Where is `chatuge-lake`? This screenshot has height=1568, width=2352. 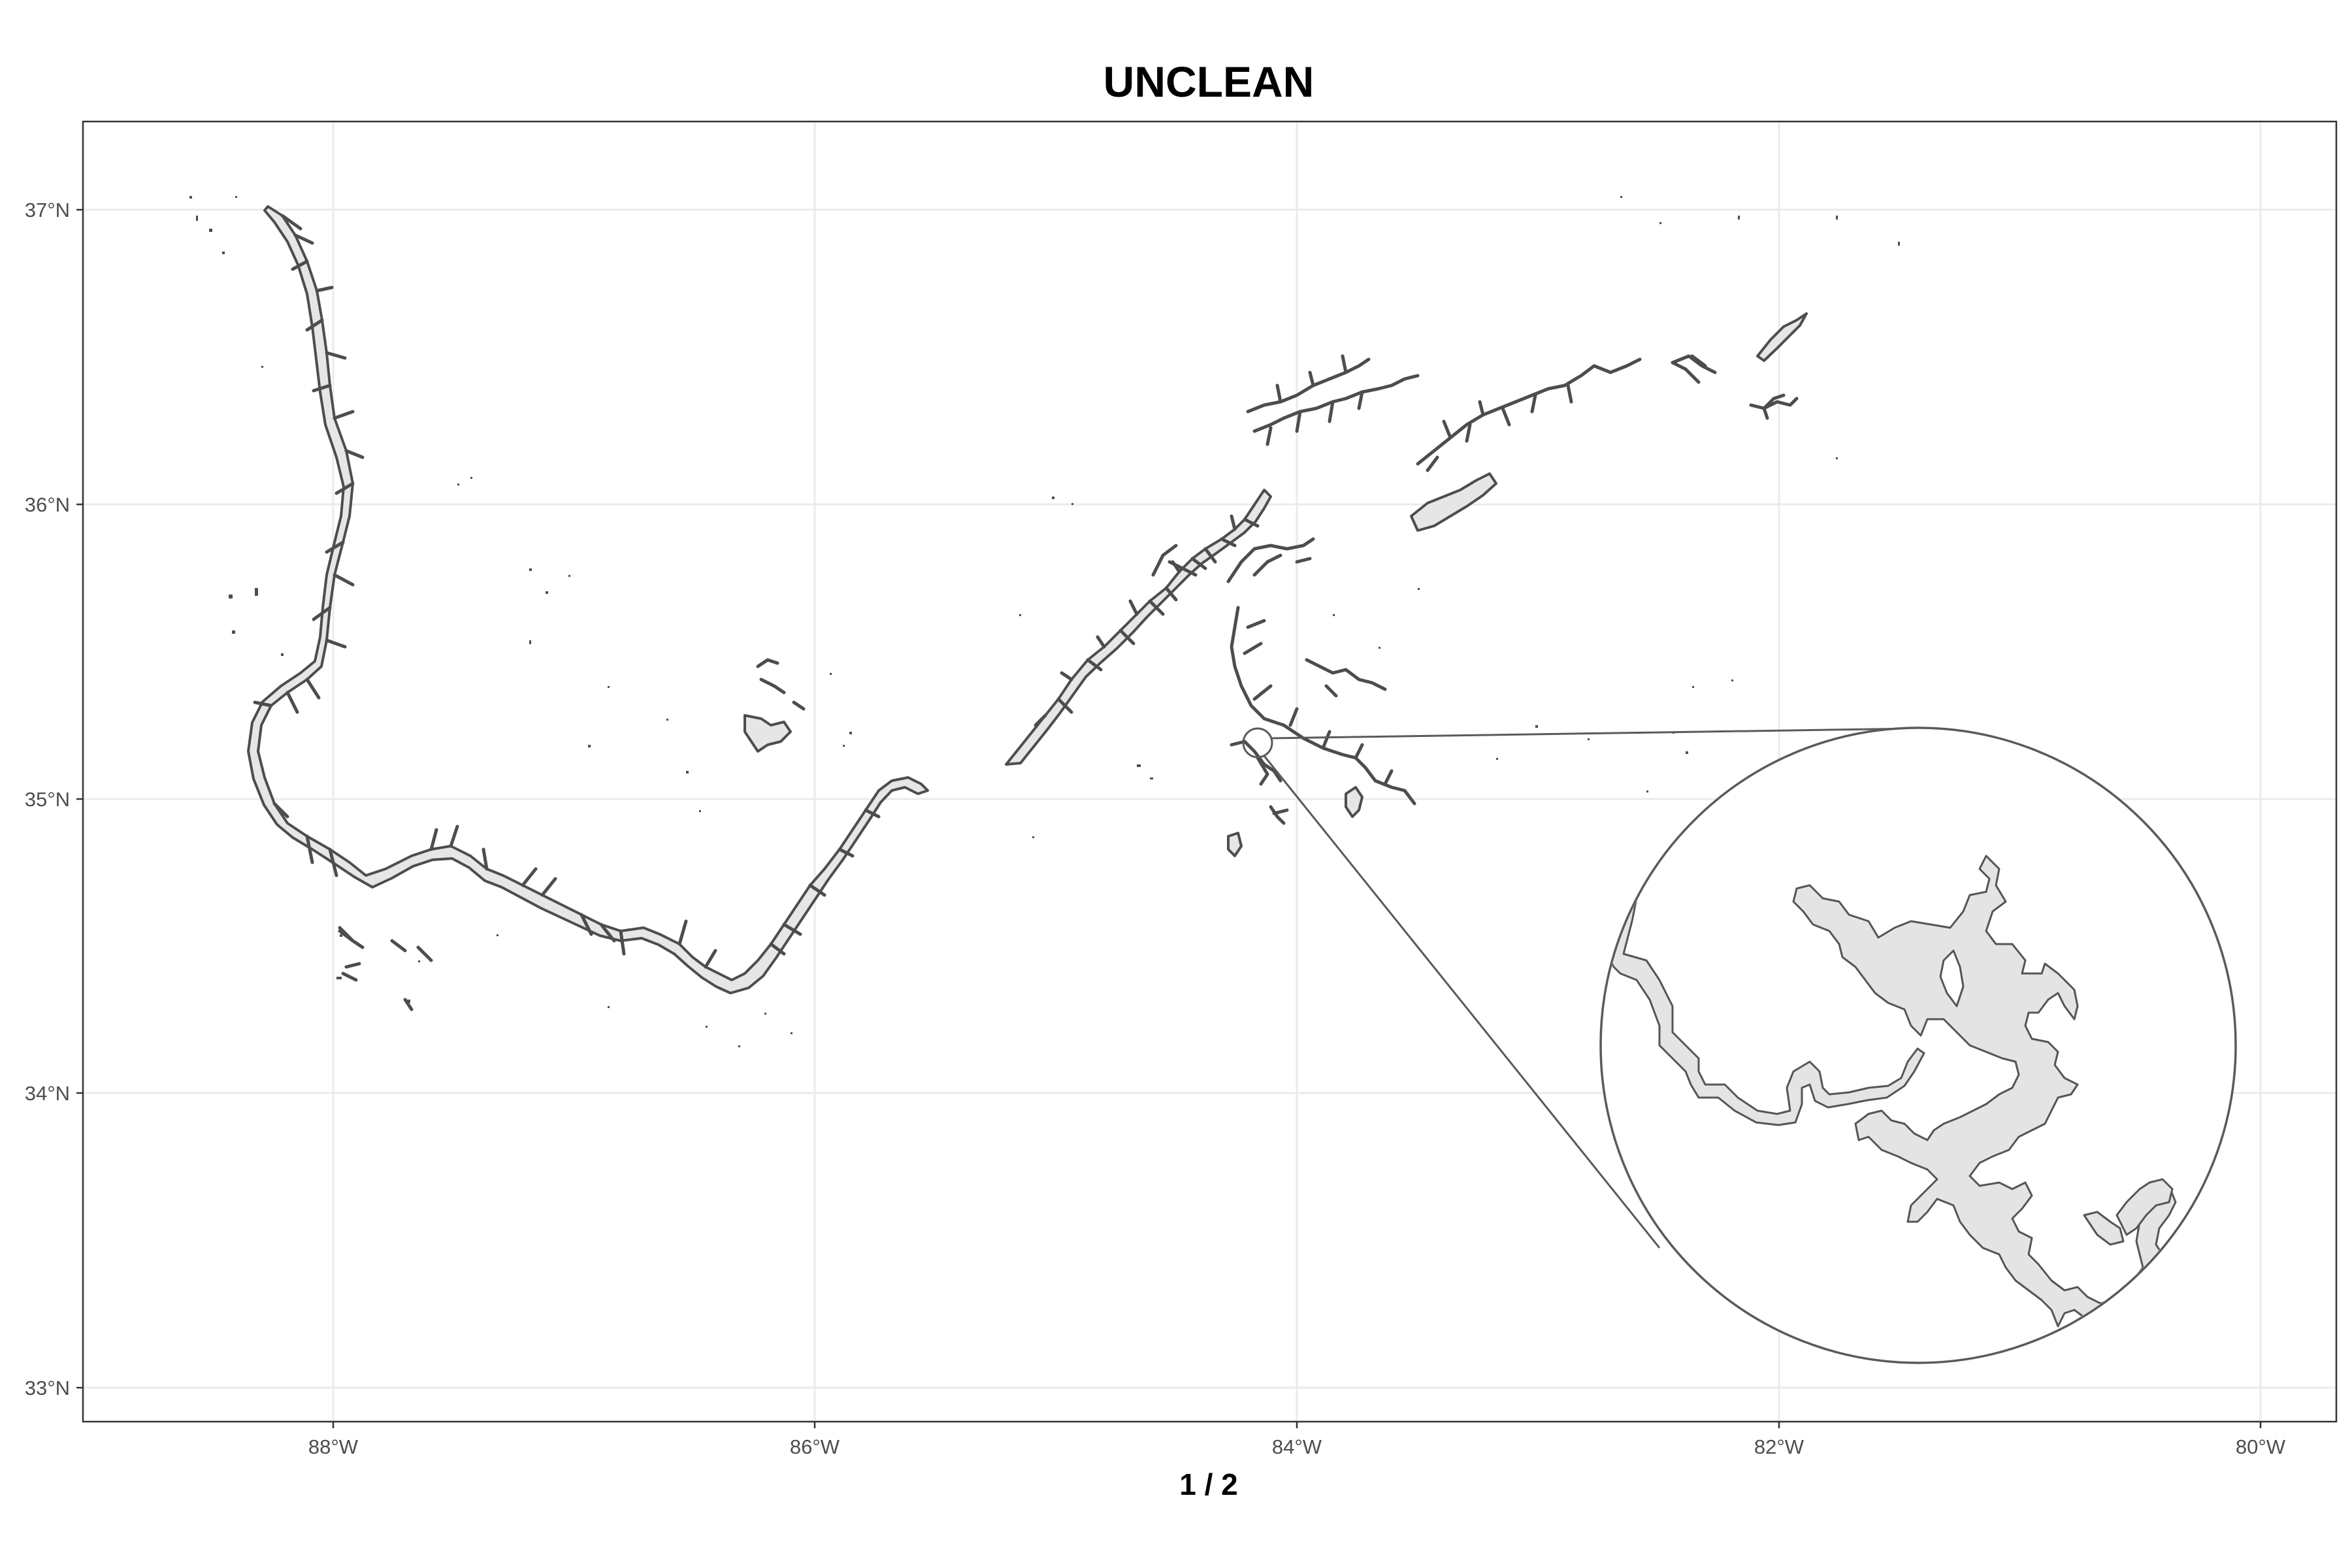 chatuge-lake is located at coordinates (1354, 802).